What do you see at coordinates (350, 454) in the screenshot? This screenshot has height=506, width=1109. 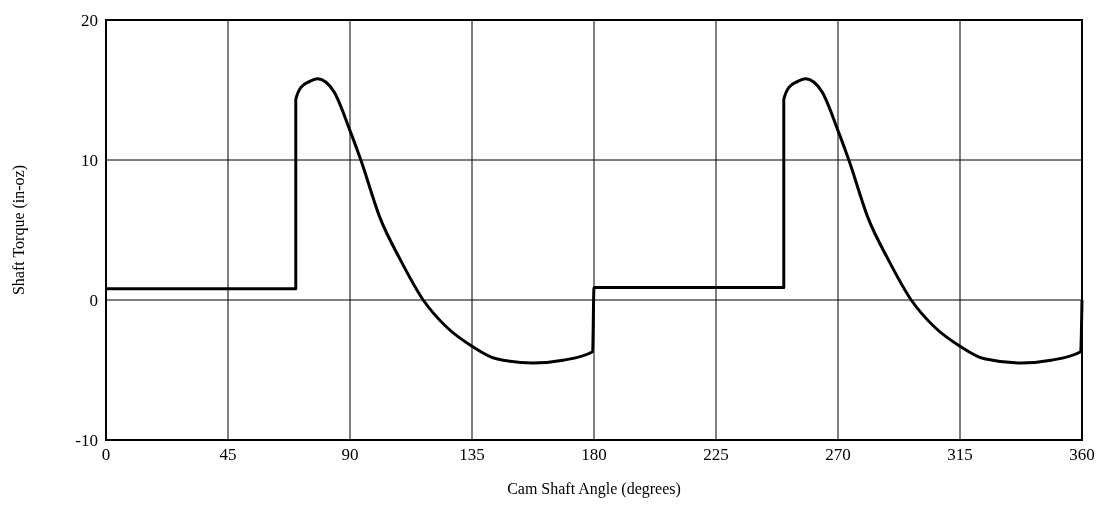 I see `x-tick-label: 90` at bounding box center [350, 454].